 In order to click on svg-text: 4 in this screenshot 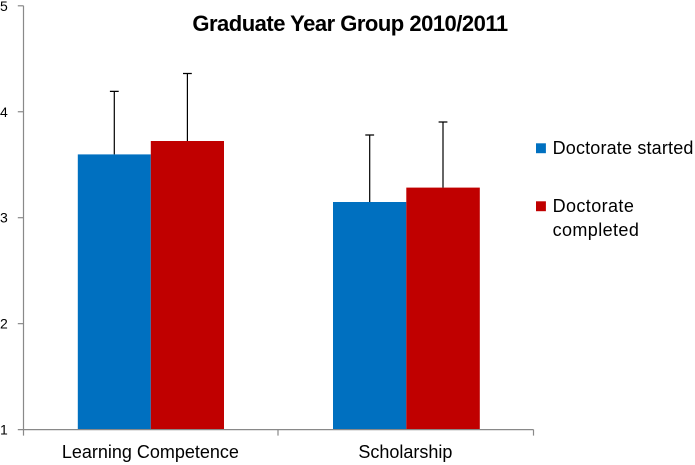, I will do `click(4, 112)`.